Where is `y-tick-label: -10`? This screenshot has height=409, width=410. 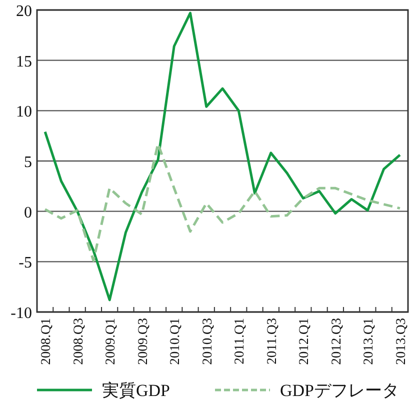 y-tick-label: -10 is located at coordinates (21, 313).